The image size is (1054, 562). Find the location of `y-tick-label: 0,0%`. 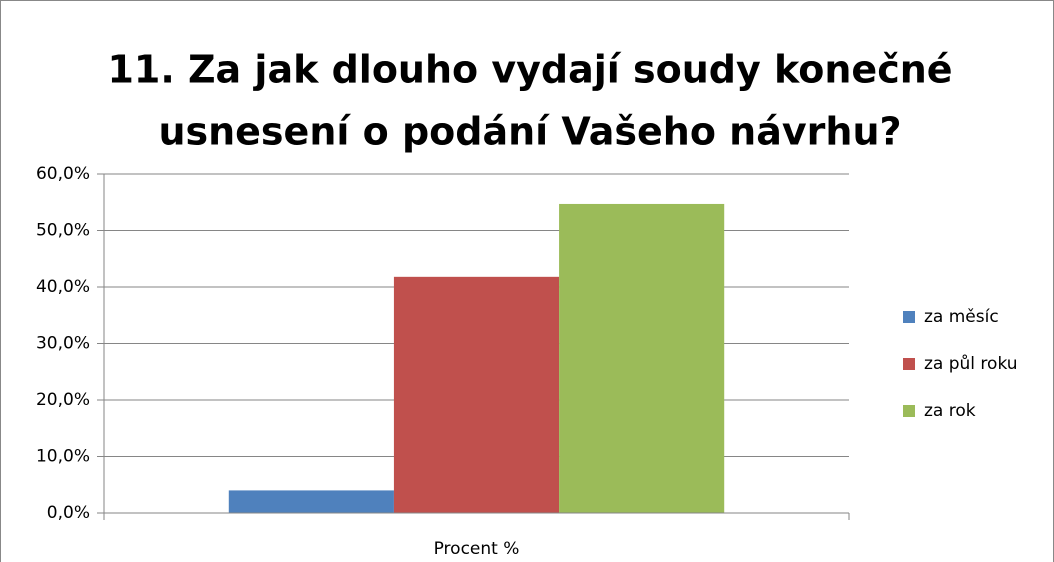

y-tick-label: 0,0% is located at coordinates (68, 513).